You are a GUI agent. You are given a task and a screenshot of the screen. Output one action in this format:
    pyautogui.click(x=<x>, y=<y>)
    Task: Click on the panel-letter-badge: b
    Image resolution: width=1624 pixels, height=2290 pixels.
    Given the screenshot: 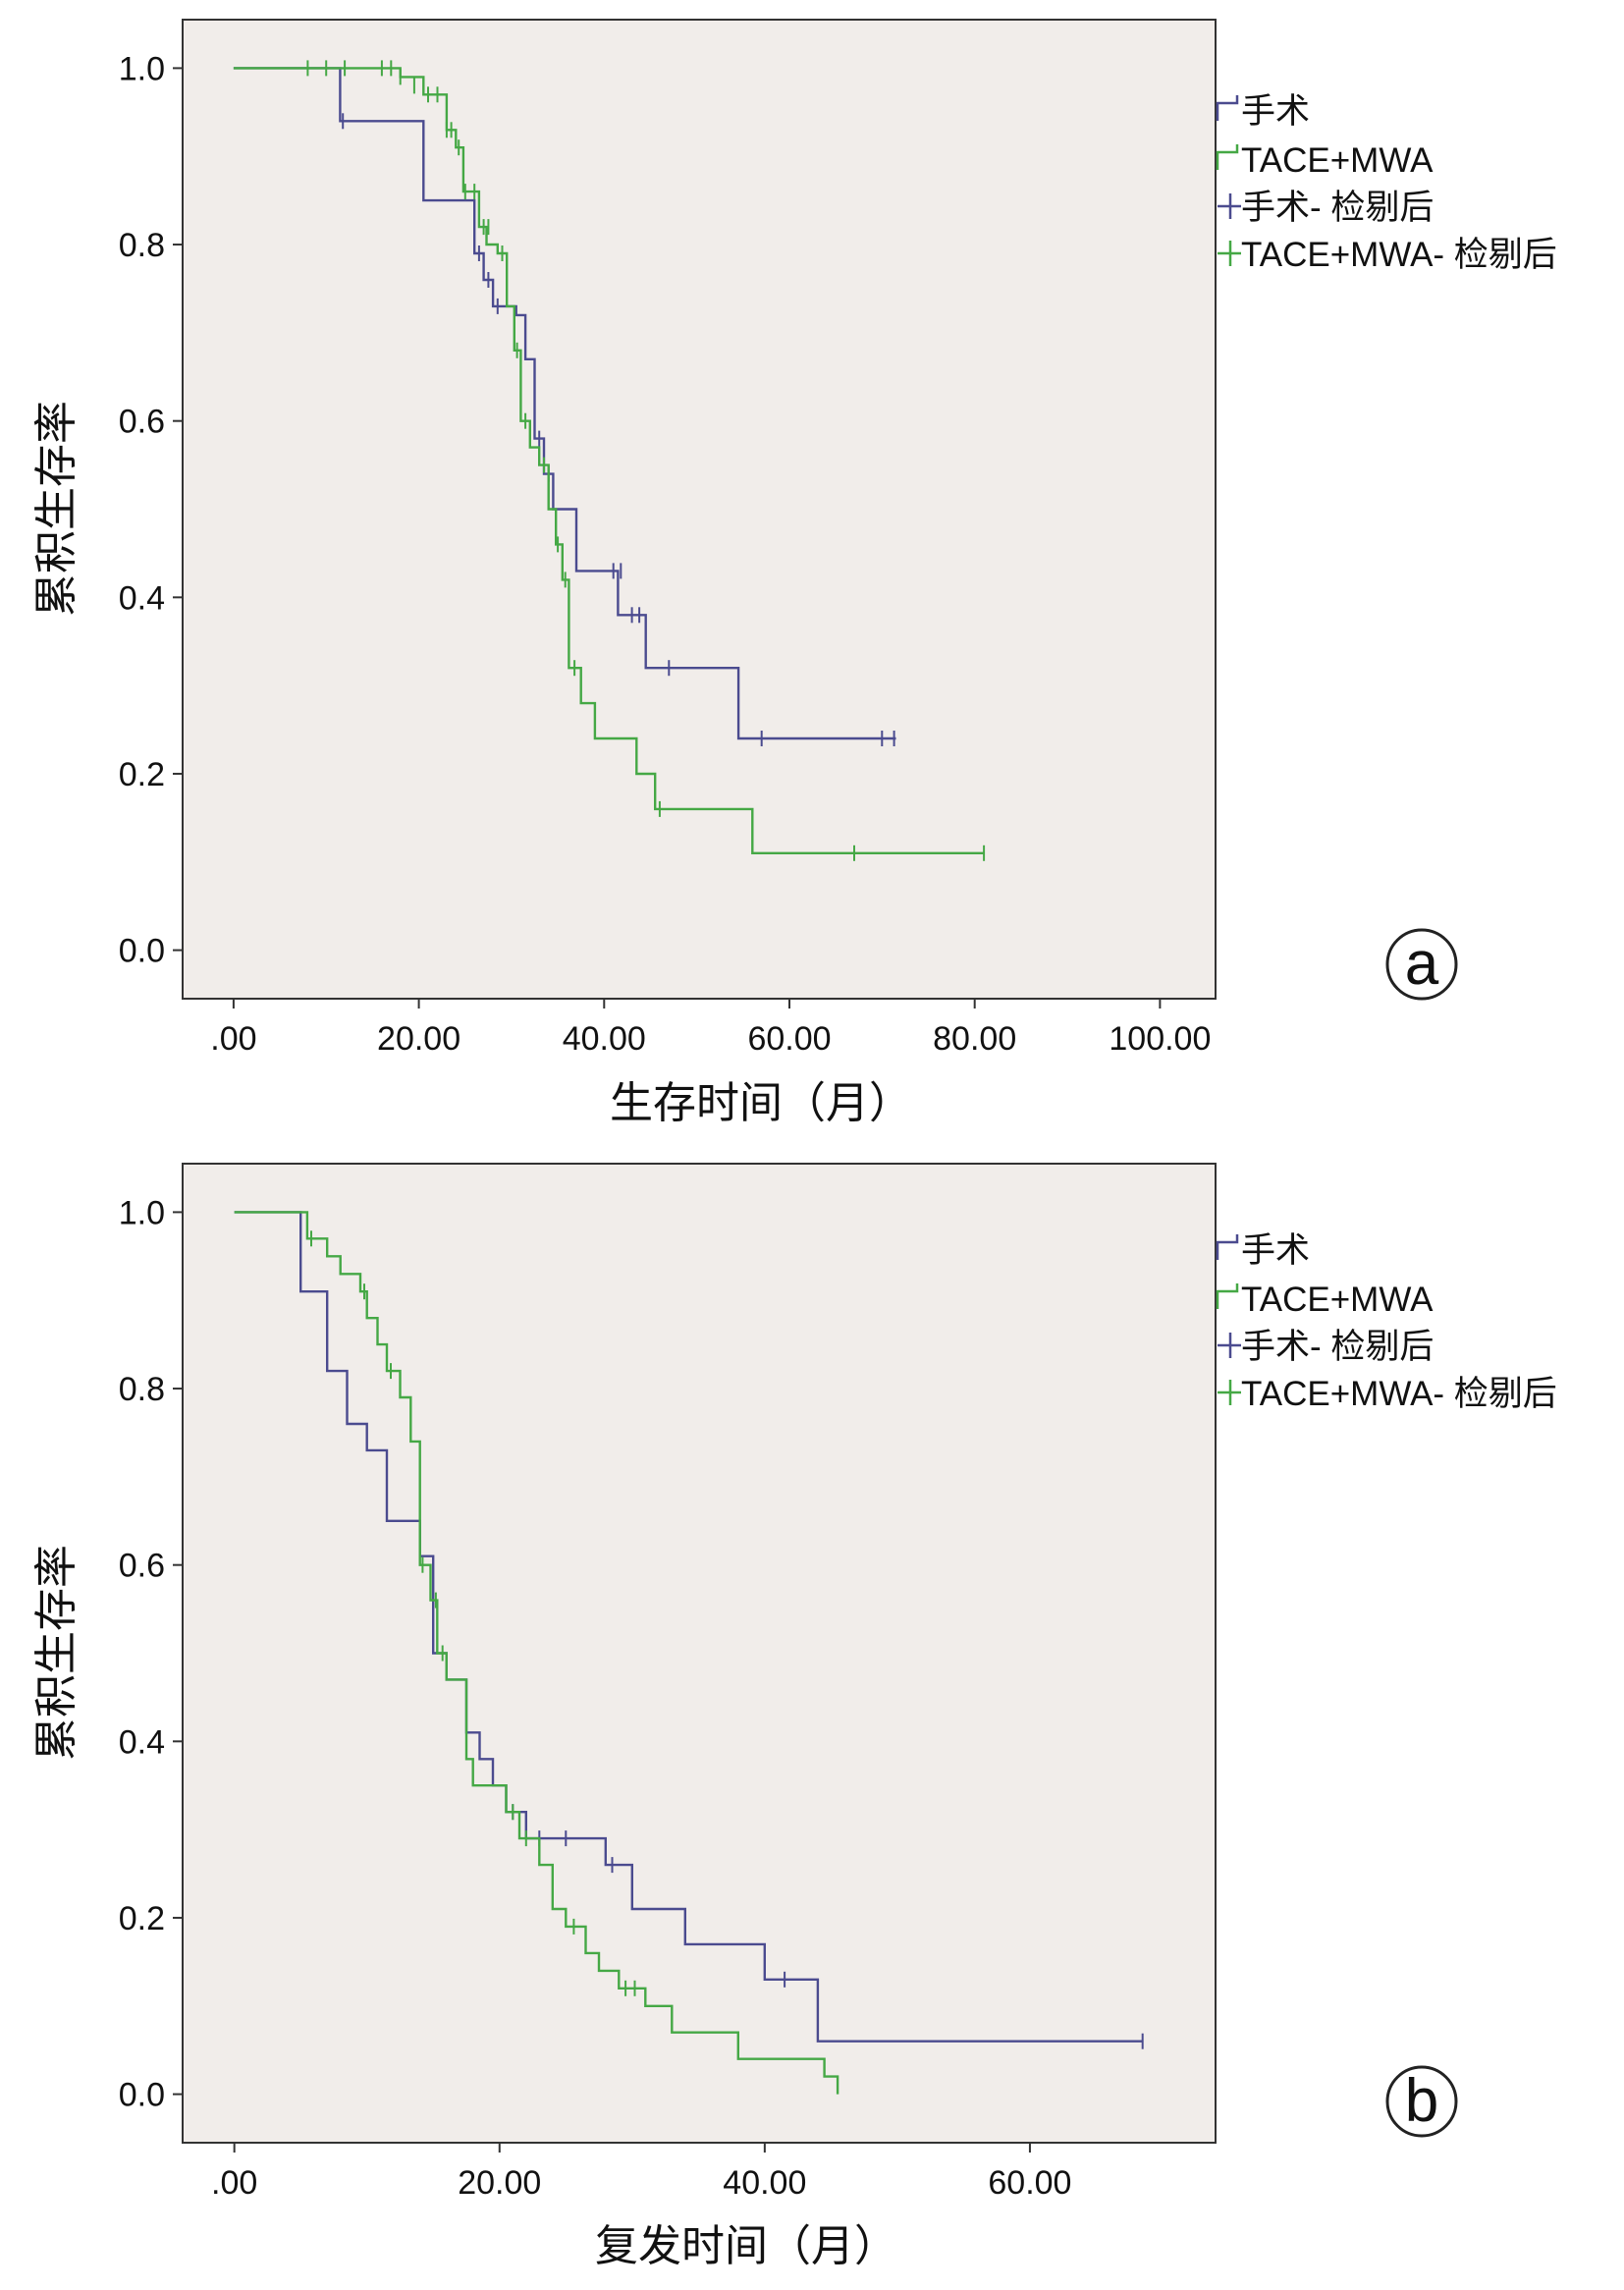 What is the action you would take?
    pyautogui.click(x=1421, y=2101)
    